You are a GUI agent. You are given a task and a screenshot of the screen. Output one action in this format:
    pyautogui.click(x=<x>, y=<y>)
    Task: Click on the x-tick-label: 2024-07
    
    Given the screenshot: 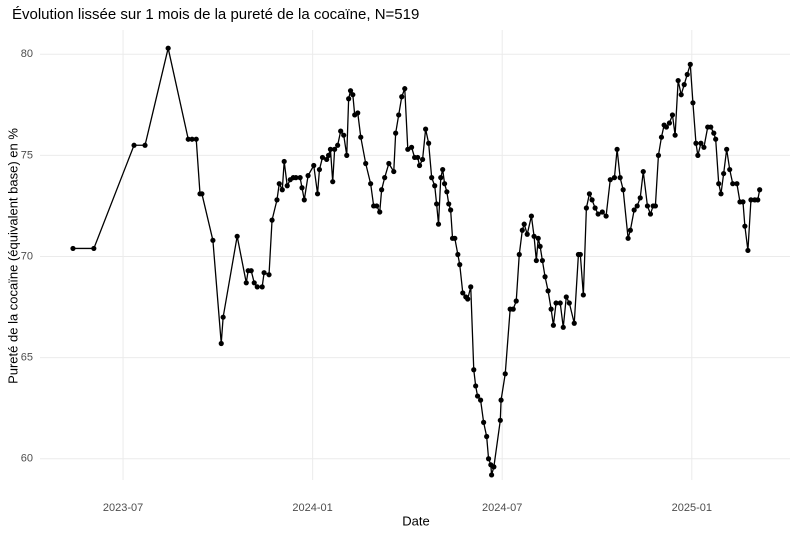 What is the action you would take?
    pyautogui.click(x=502, y=508)
    